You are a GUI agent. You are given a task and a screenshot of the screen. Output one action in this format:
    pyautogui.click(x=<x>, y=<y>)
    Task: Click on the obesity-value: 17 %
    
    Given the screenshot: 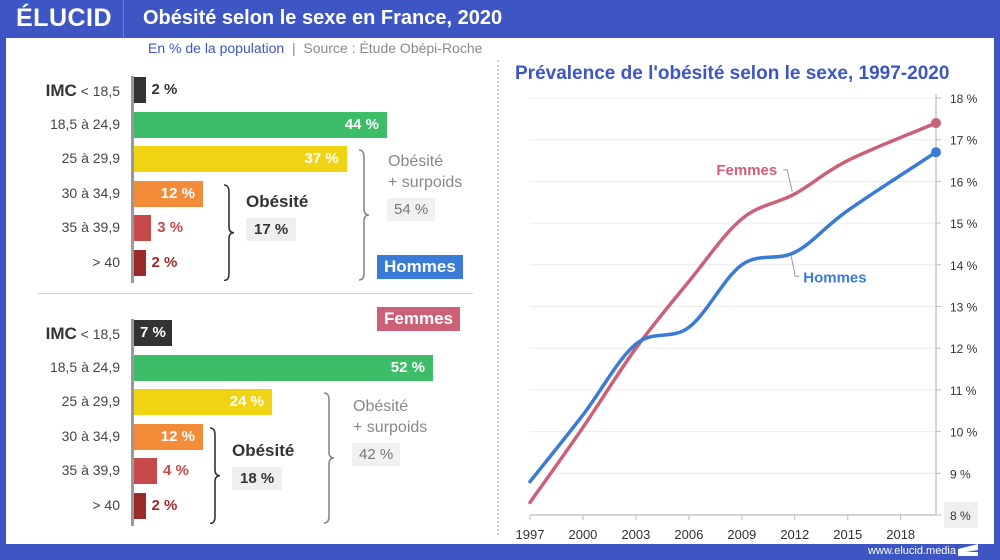 What is the action you would take?
    pyautogui.click(x=271, y=229)
    